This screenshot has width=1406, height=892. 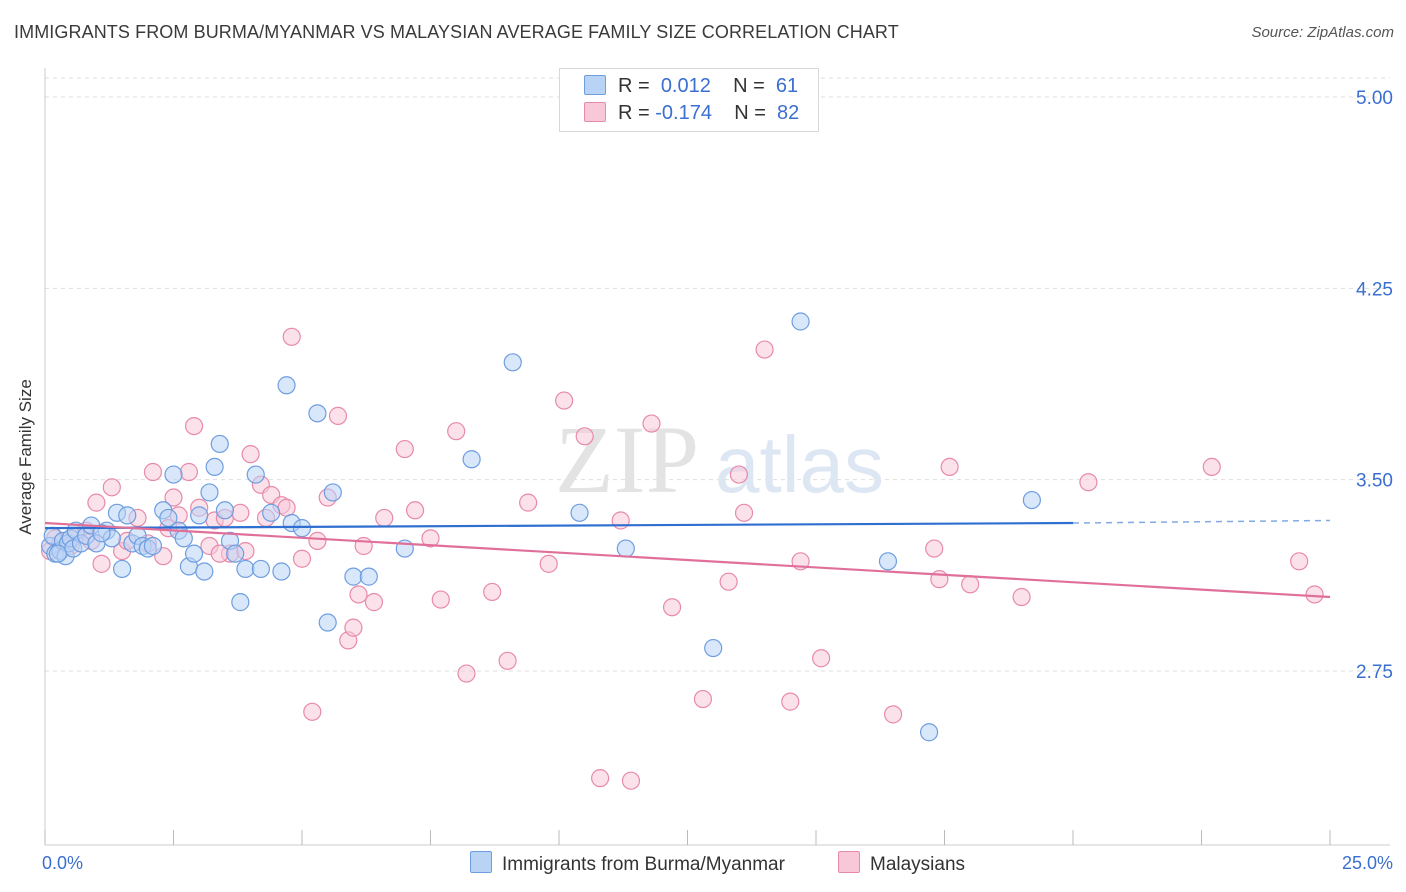 What do you see at coordinates (799, 464) in the screenshot?
I see `watermark-atlas: atlas` at bounding box center [799, 464].